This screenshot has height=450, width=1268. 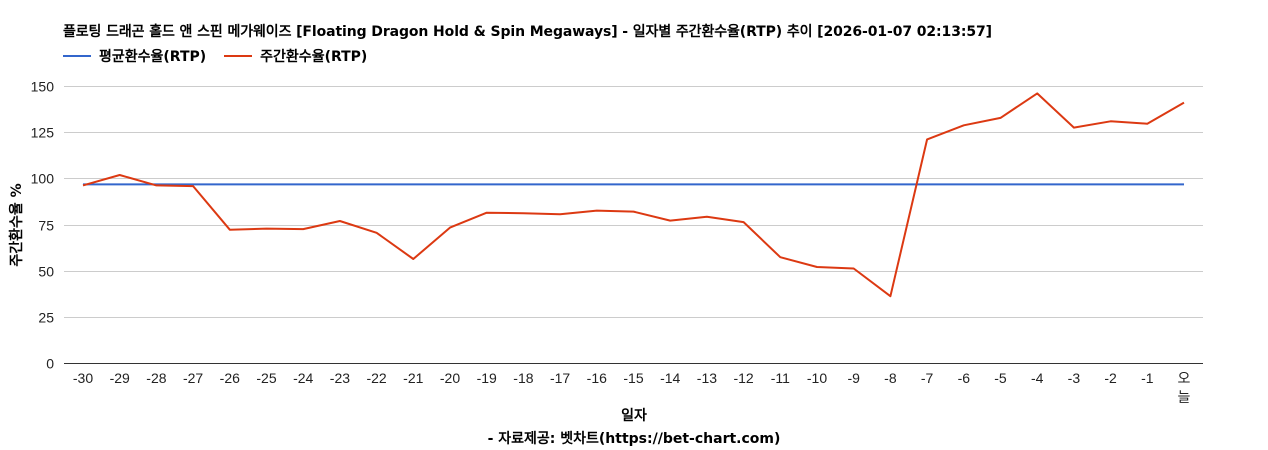 What do you see at coordinates (927, 378) in the screenshot?
I see `x-tick-label: -7` at bounding box center [927, 378].